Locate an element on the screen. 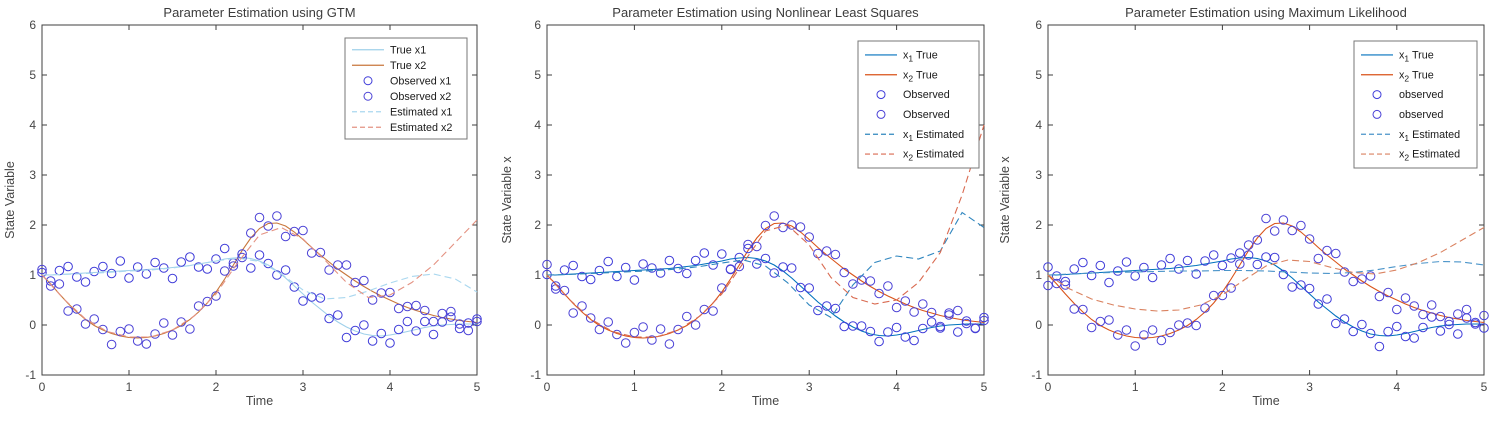  series-observed is located at coordinates (765, 280).